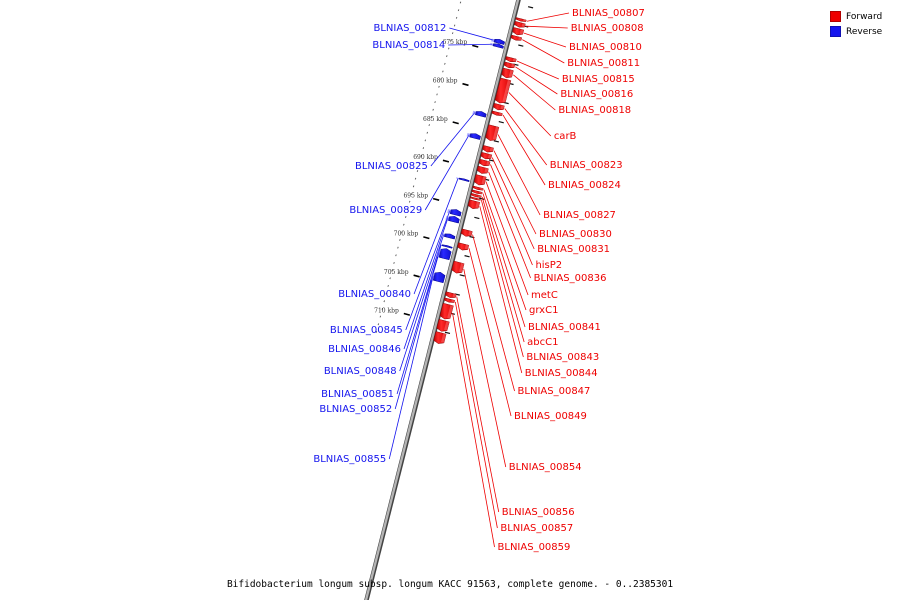 The width and height of the screenshot is (900, 600). I want to click on gene-label: BLNIAS_00811, so click(603, 63).